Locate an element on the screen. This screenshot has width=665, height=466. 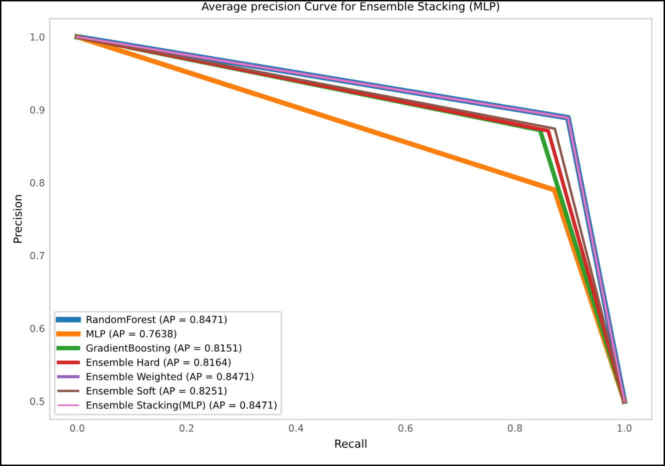
x-tick-label: 0.0 is located at coordinates (77, 428).